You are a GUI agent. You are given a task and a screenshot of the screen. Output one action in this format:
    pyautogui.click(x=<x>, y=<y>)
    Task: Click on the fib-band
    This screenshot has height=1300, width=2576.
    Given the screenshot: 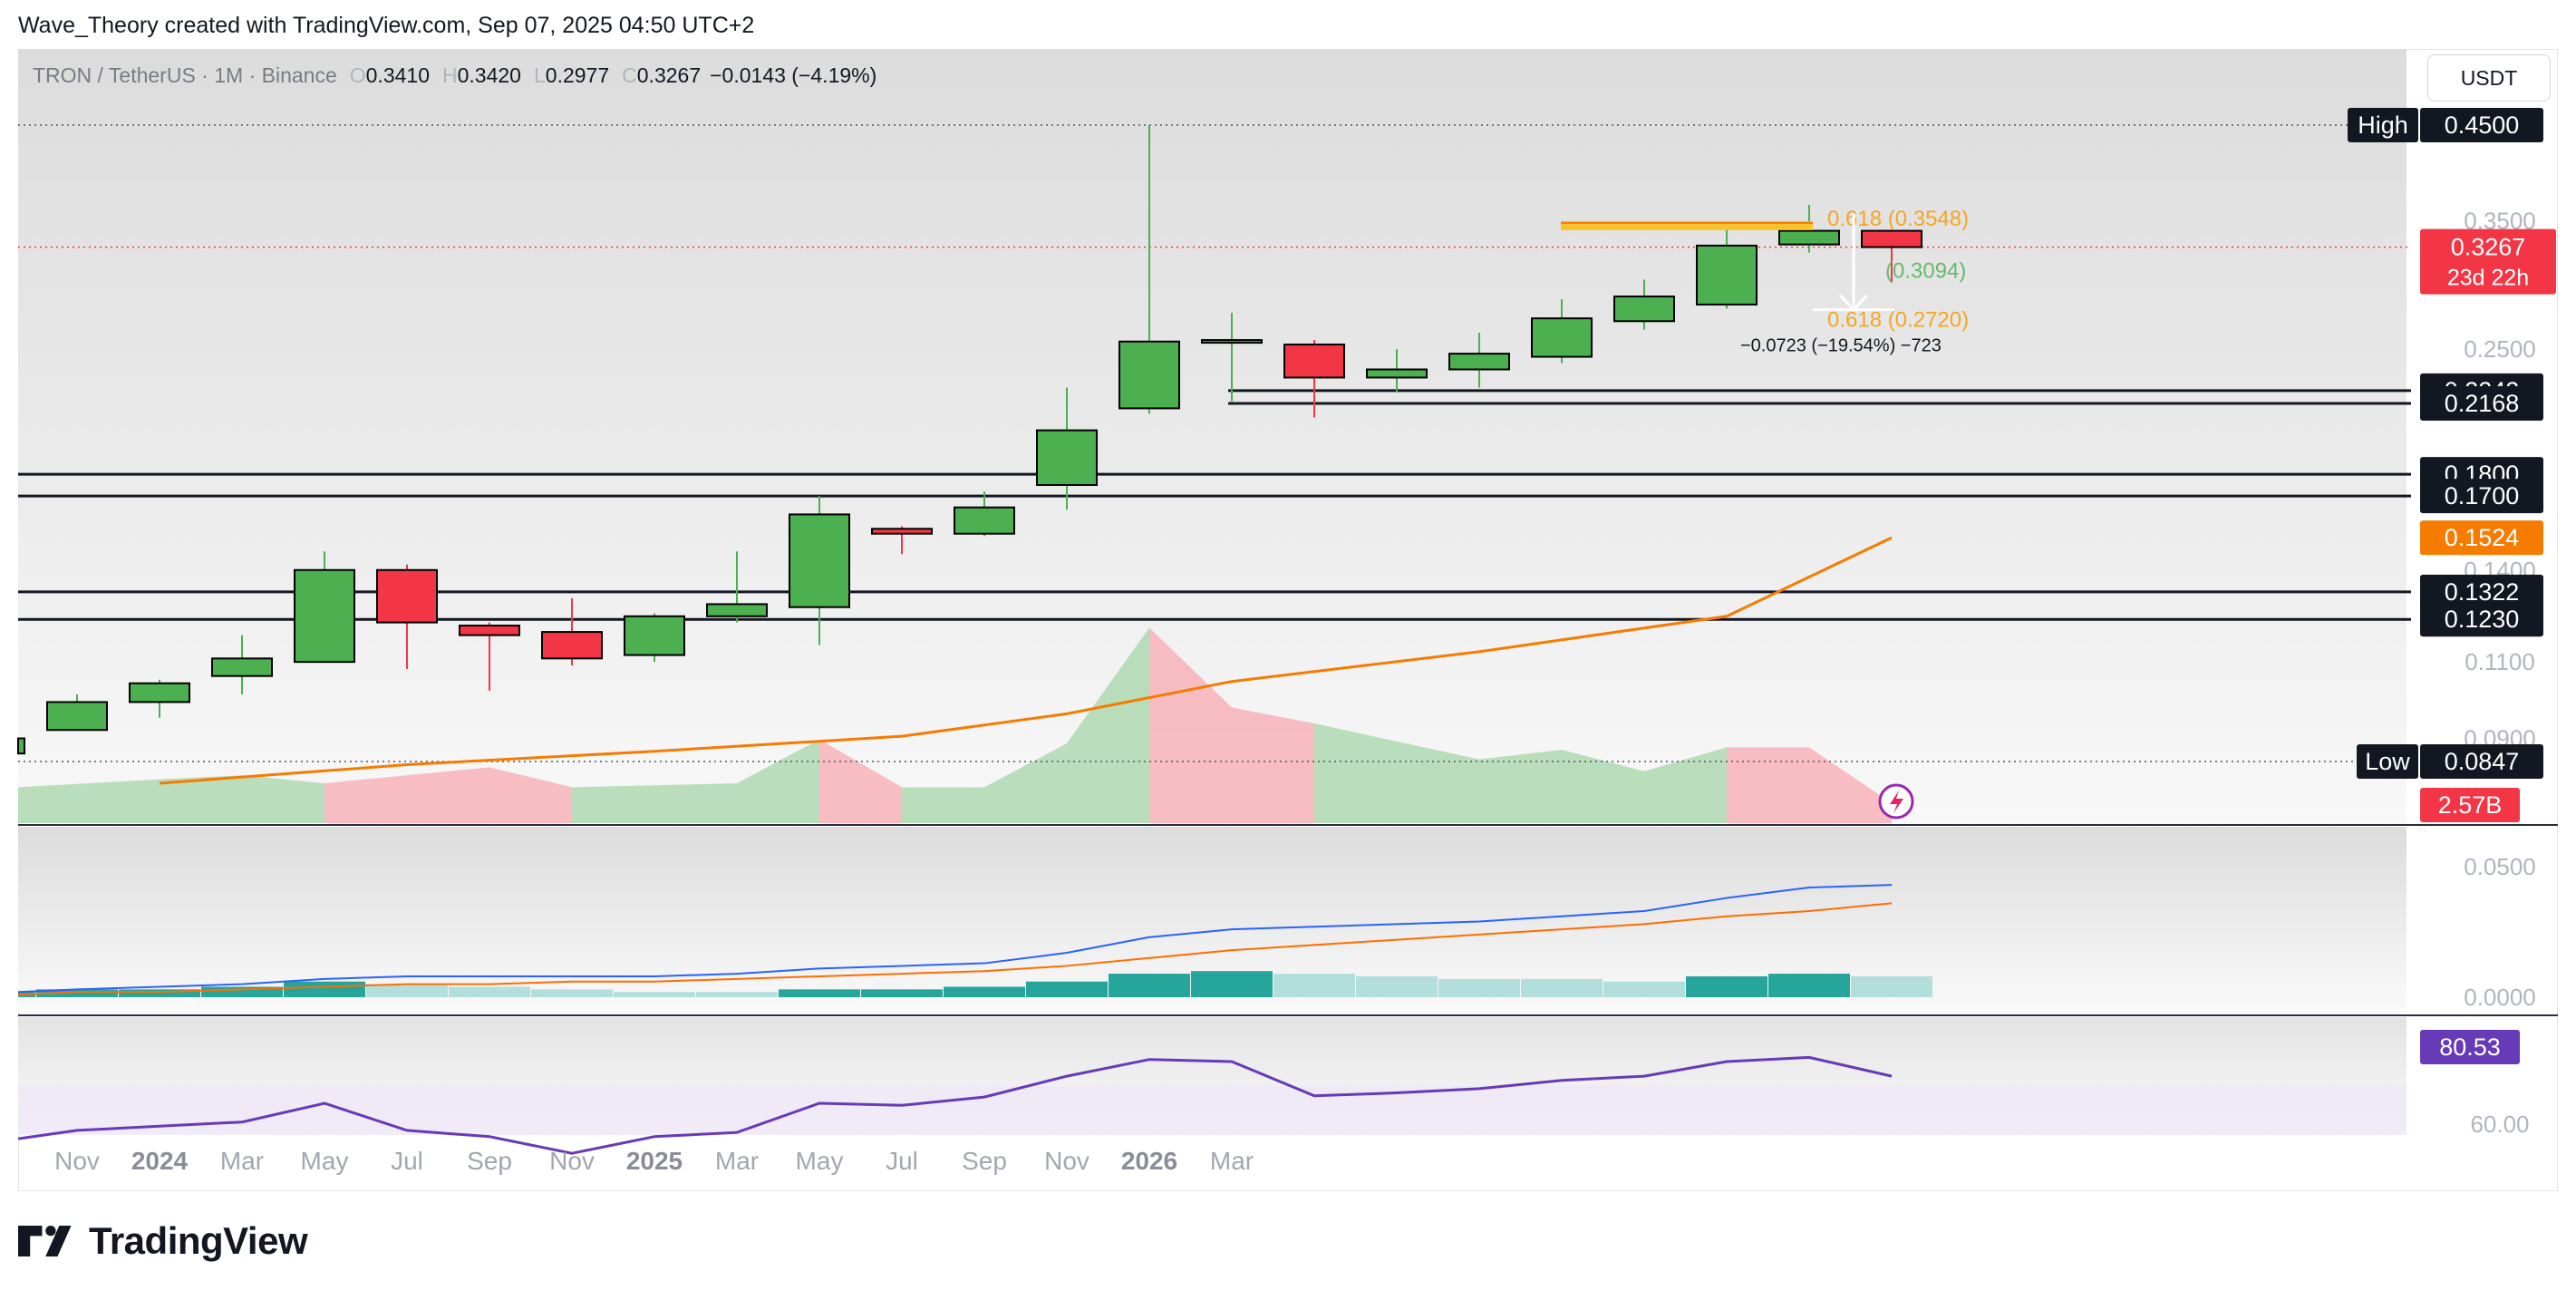 What is the action you would take?
    pyautogui.click(x=1687, y=225)
    